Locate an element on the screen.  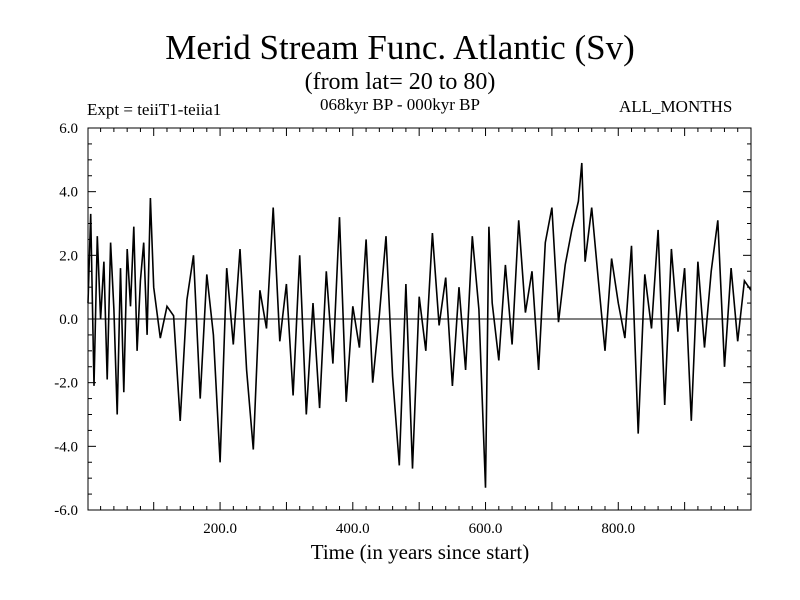
y-tick-label: -6.0 is located at coordinates (66, 511).